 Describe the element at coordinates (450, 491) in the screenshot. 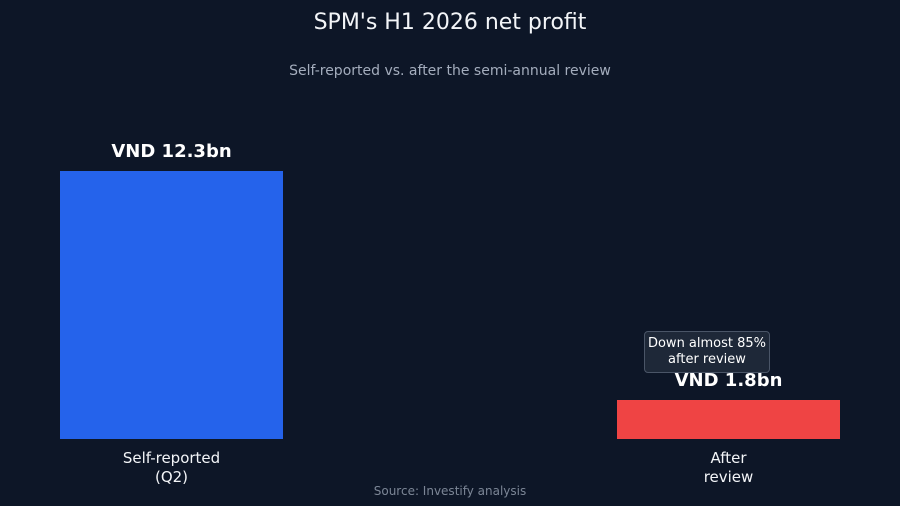

I see `source-note: Source: Investify analysis` at that location.